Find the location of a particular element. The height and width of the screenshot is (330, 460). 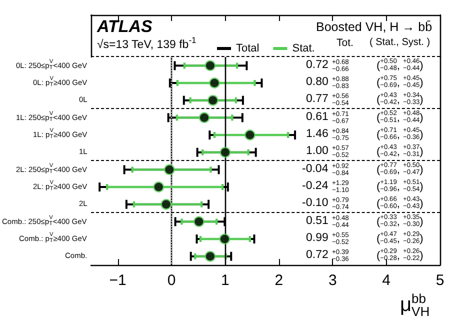

text: ( Stat., Syst. ) is located at coordinates (400, 42).